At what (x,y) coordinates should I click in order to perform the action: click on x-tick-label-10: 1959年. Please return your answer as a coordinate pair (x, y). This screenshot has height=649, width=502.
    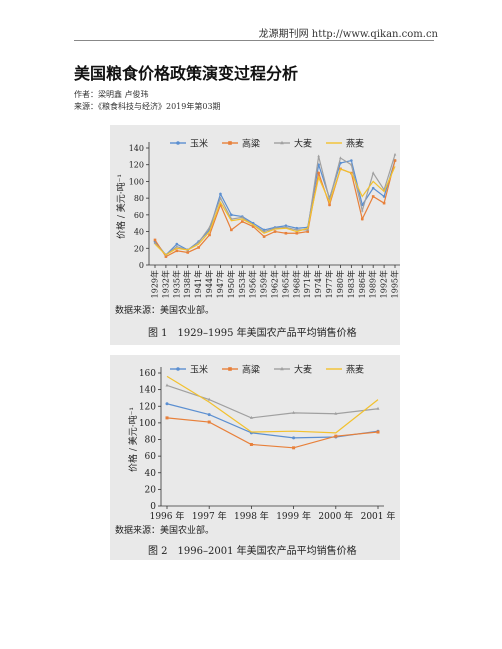
    Looking at the image, I should click on (264, 284).